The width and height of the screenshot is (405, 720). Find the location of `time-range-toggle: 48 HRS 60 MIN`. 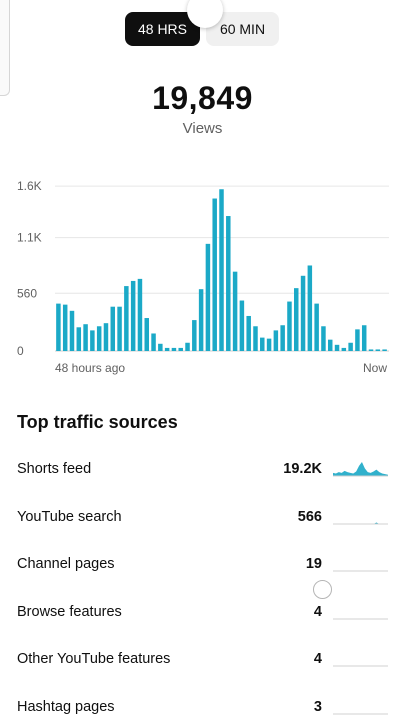

time-range-toggle: 48 HRS 60 MIN is located at coordinates (202, 29).